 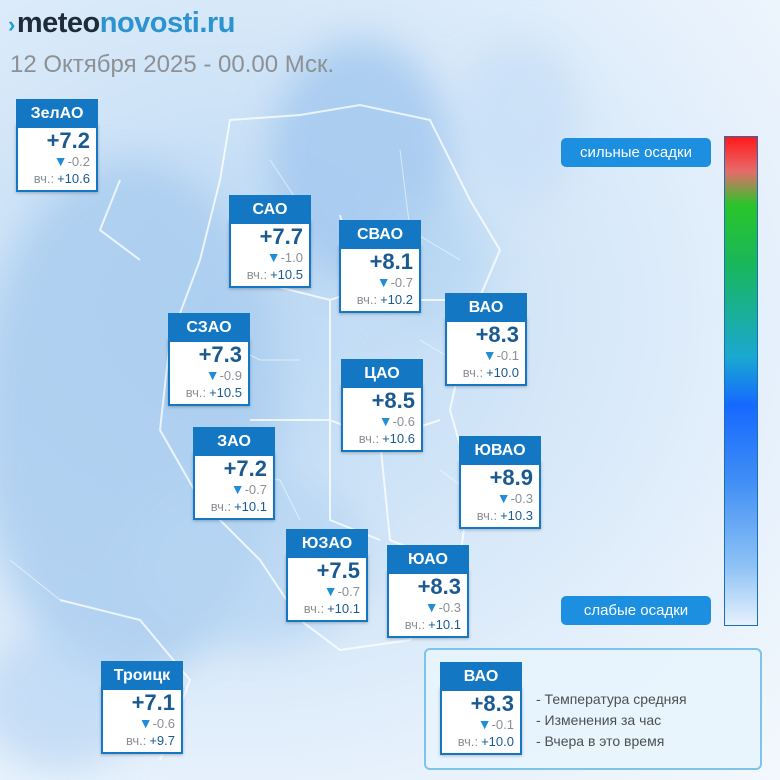 What do you see at coordinates (338, 570) in the screenshot?
I see `avg-temperature: +7.5` at bounding box center [338, 570].